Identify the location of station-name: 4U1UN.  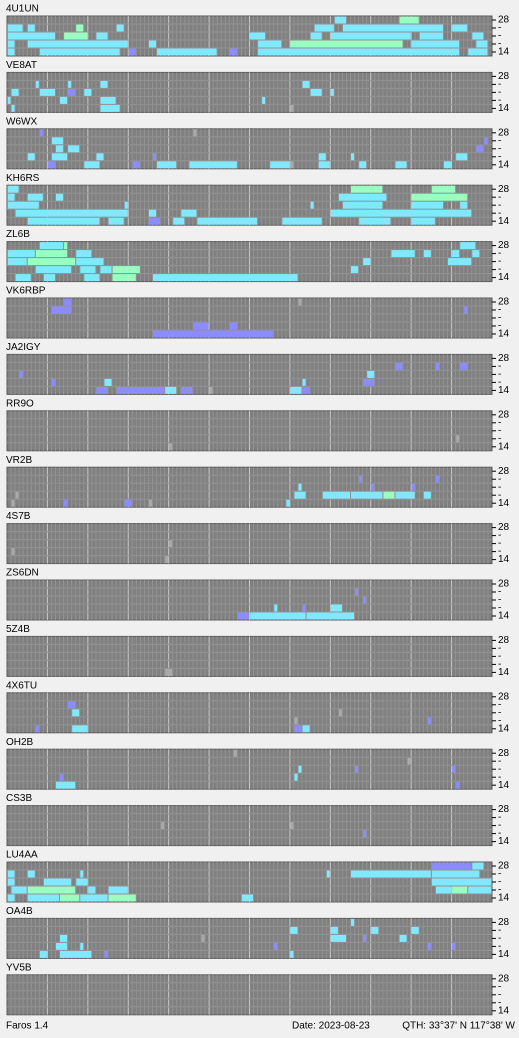
(22, 9).